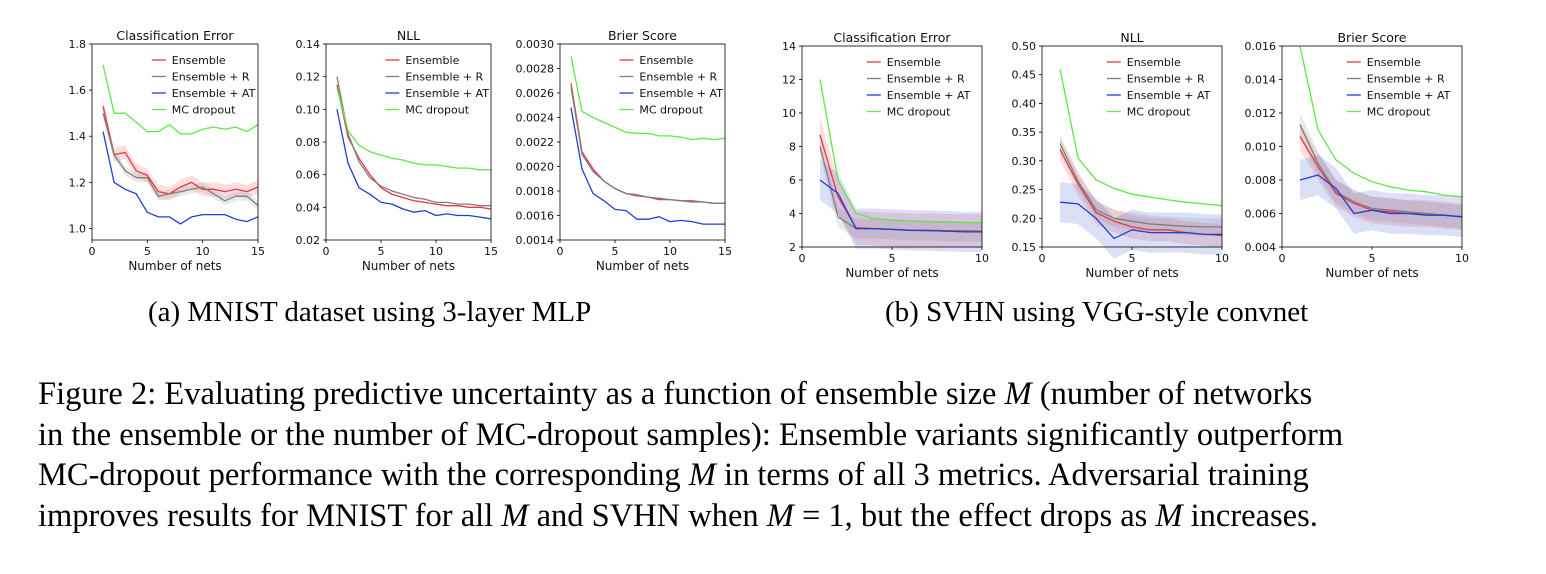 The image size is (1546, 574). Describe the element at coordinates (974, 515) in the screenshot. I see `caption-text: = 1, but the effect drops as` at that location.